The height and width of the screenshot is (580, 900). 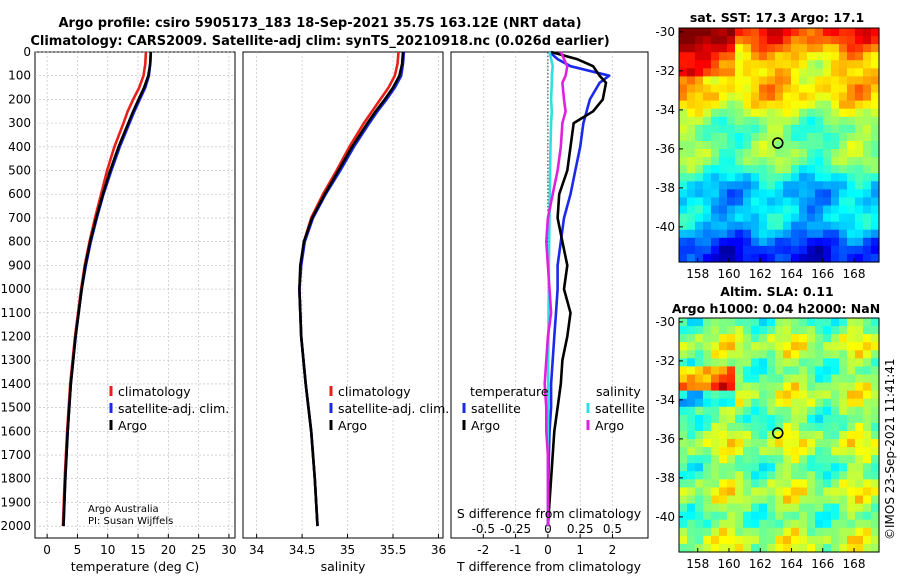 I want to click on lat-tick-label: -34, so click(x=665, y=110).